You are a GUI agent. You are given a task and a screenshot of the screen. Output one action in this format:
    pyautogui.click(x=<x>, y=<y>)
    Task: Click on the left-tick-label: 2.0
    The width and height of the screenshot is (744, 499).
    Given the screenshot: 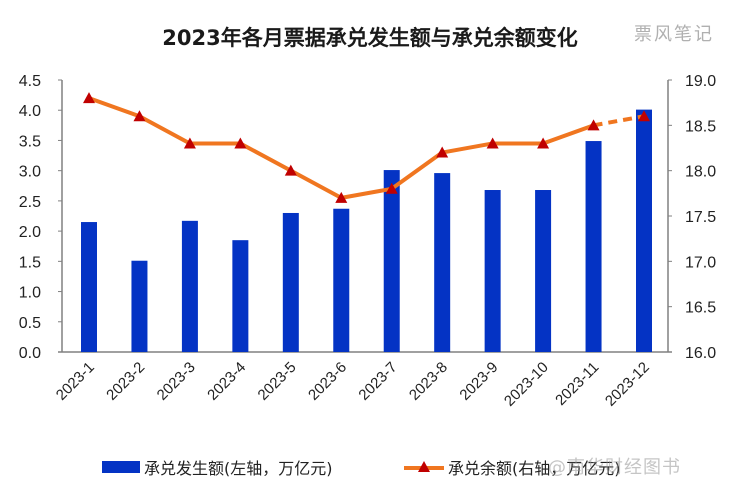 What is the action you would take?
    pyautogui.click(x=30, y=232)
    